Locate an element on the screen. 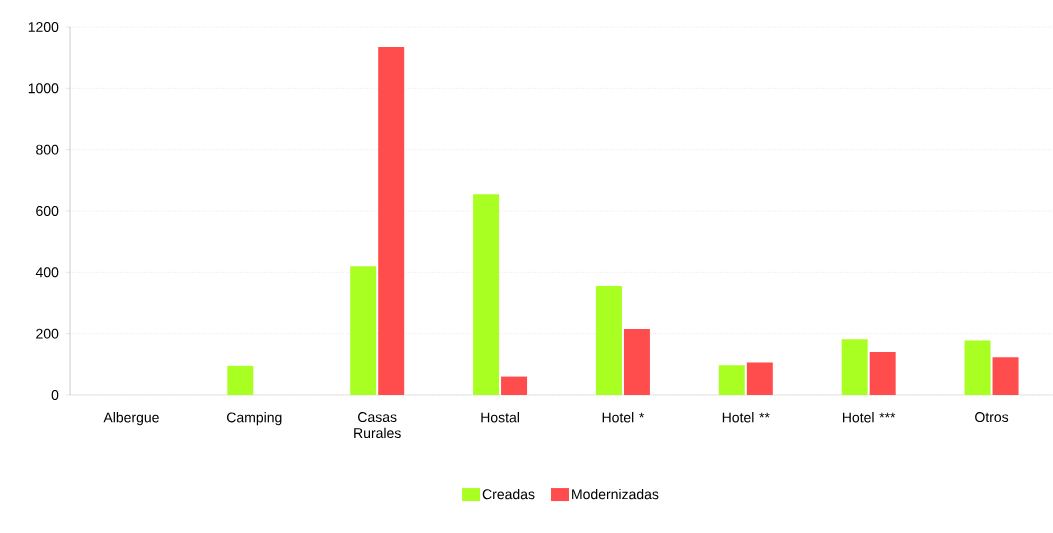  x-tick-label: Albergue is located at coordinates (131, 419).